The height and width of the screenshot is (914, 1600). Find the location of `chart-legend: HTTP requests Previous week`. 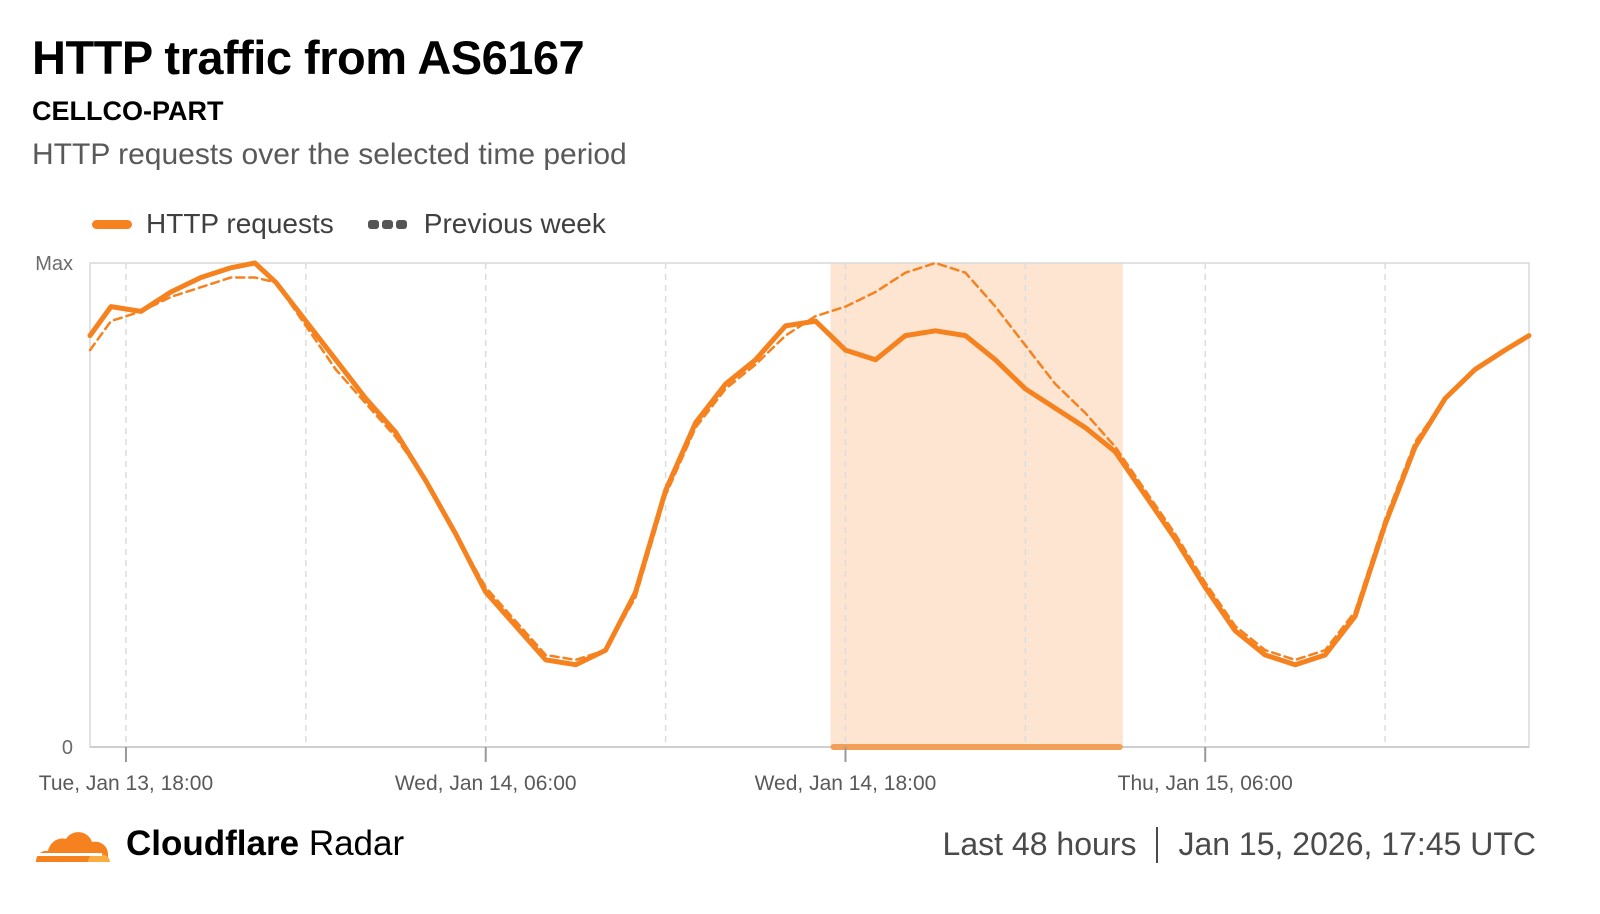

chart-legend: HTTP requests Previous week is located at coordinates (366, 224).